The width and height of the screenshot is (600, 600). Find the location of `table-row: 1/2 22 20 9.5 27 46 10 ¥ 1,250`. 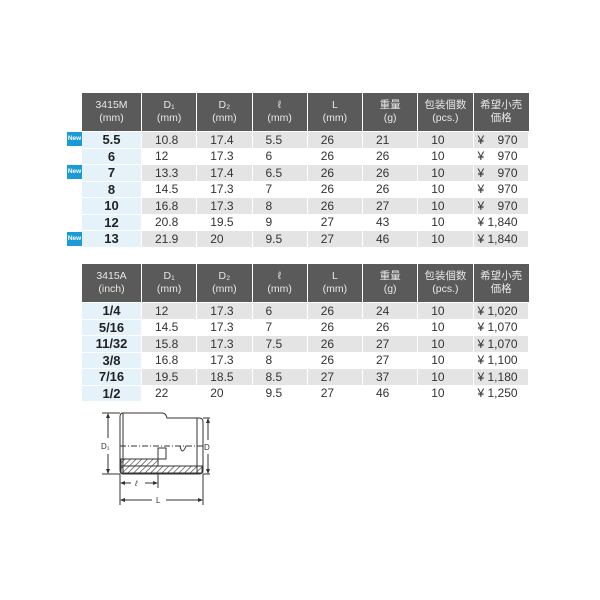

table-row: 1/2 22 20 9.5 27 46 10 ¥ 1,250 is located at coordinates (305, 392).